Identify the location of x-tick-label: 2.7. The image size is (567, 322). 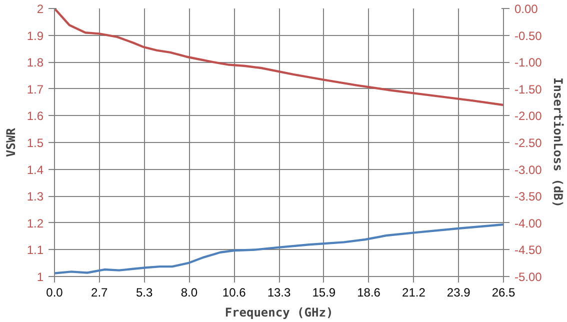
(99, 293).